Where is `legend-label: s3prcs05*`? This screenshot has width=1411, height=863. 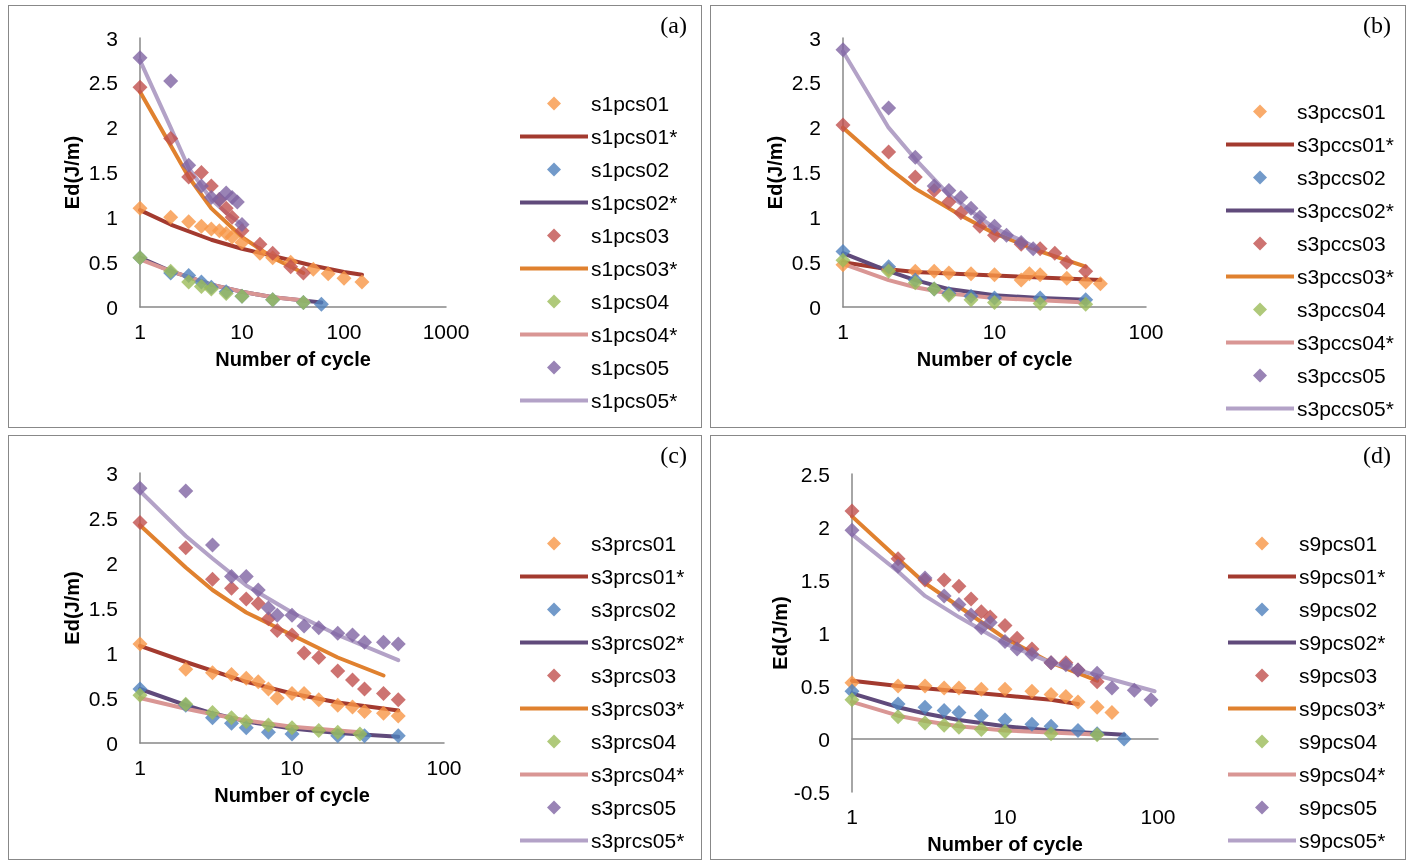
legend-label: s3prcs05* is located at coordinates (638, 840).